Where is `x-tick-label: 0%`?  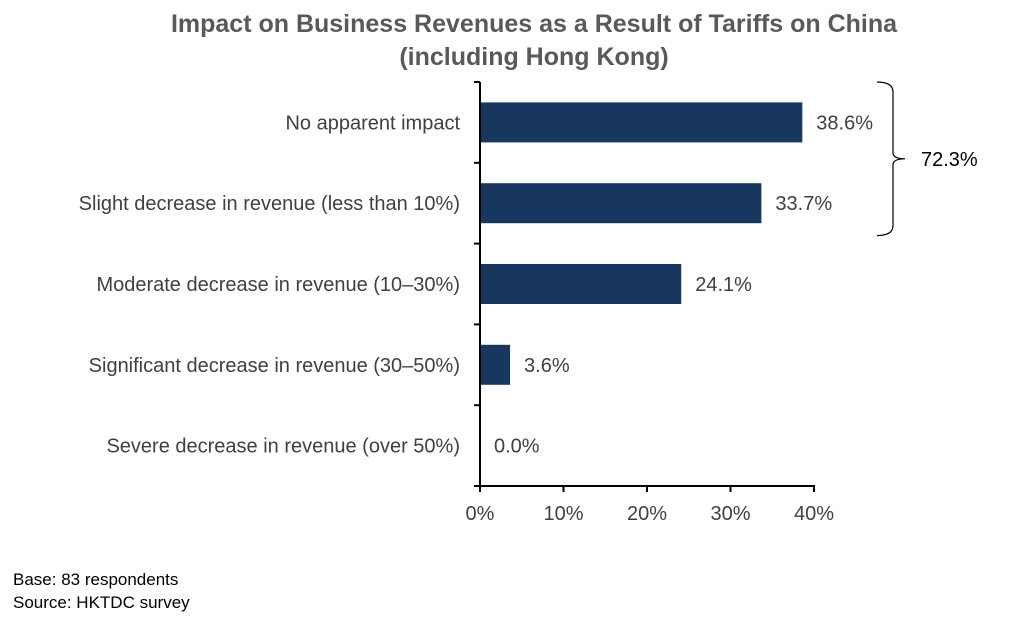 x-tick-label: 0% is located at coordinates (480, 514).